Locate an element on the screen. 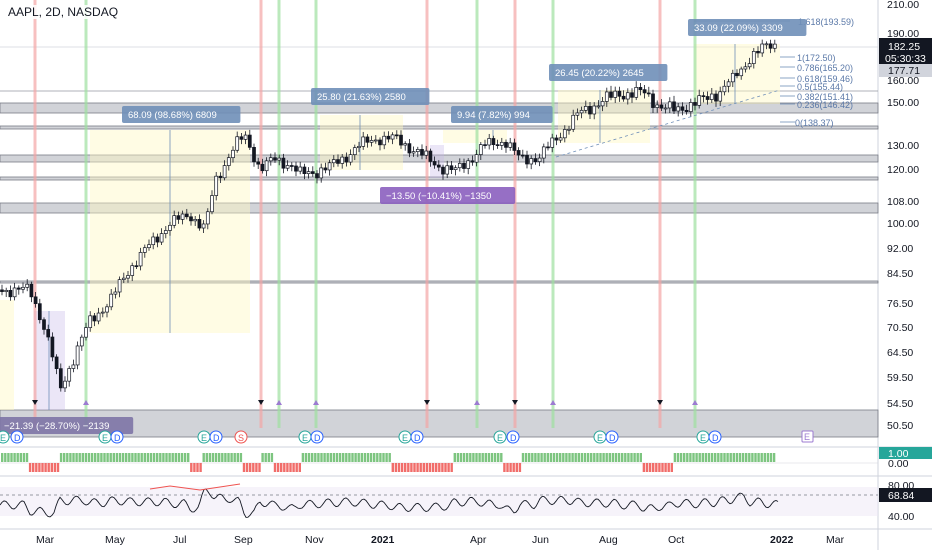 The image size is (932, 555). fib-level-label: 0.786(165.20) is located at coordinates (825, 68).